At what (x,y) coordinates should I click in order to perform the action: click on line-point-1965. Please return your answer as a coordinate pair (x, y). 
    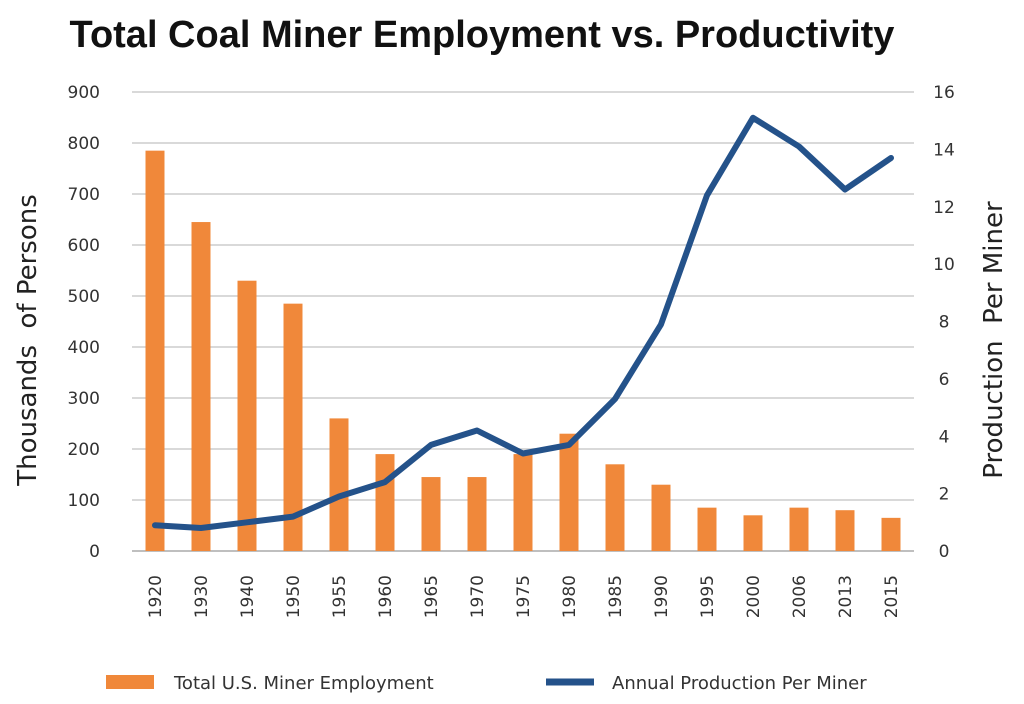
    Looking at the image, I should click on (431, 444).